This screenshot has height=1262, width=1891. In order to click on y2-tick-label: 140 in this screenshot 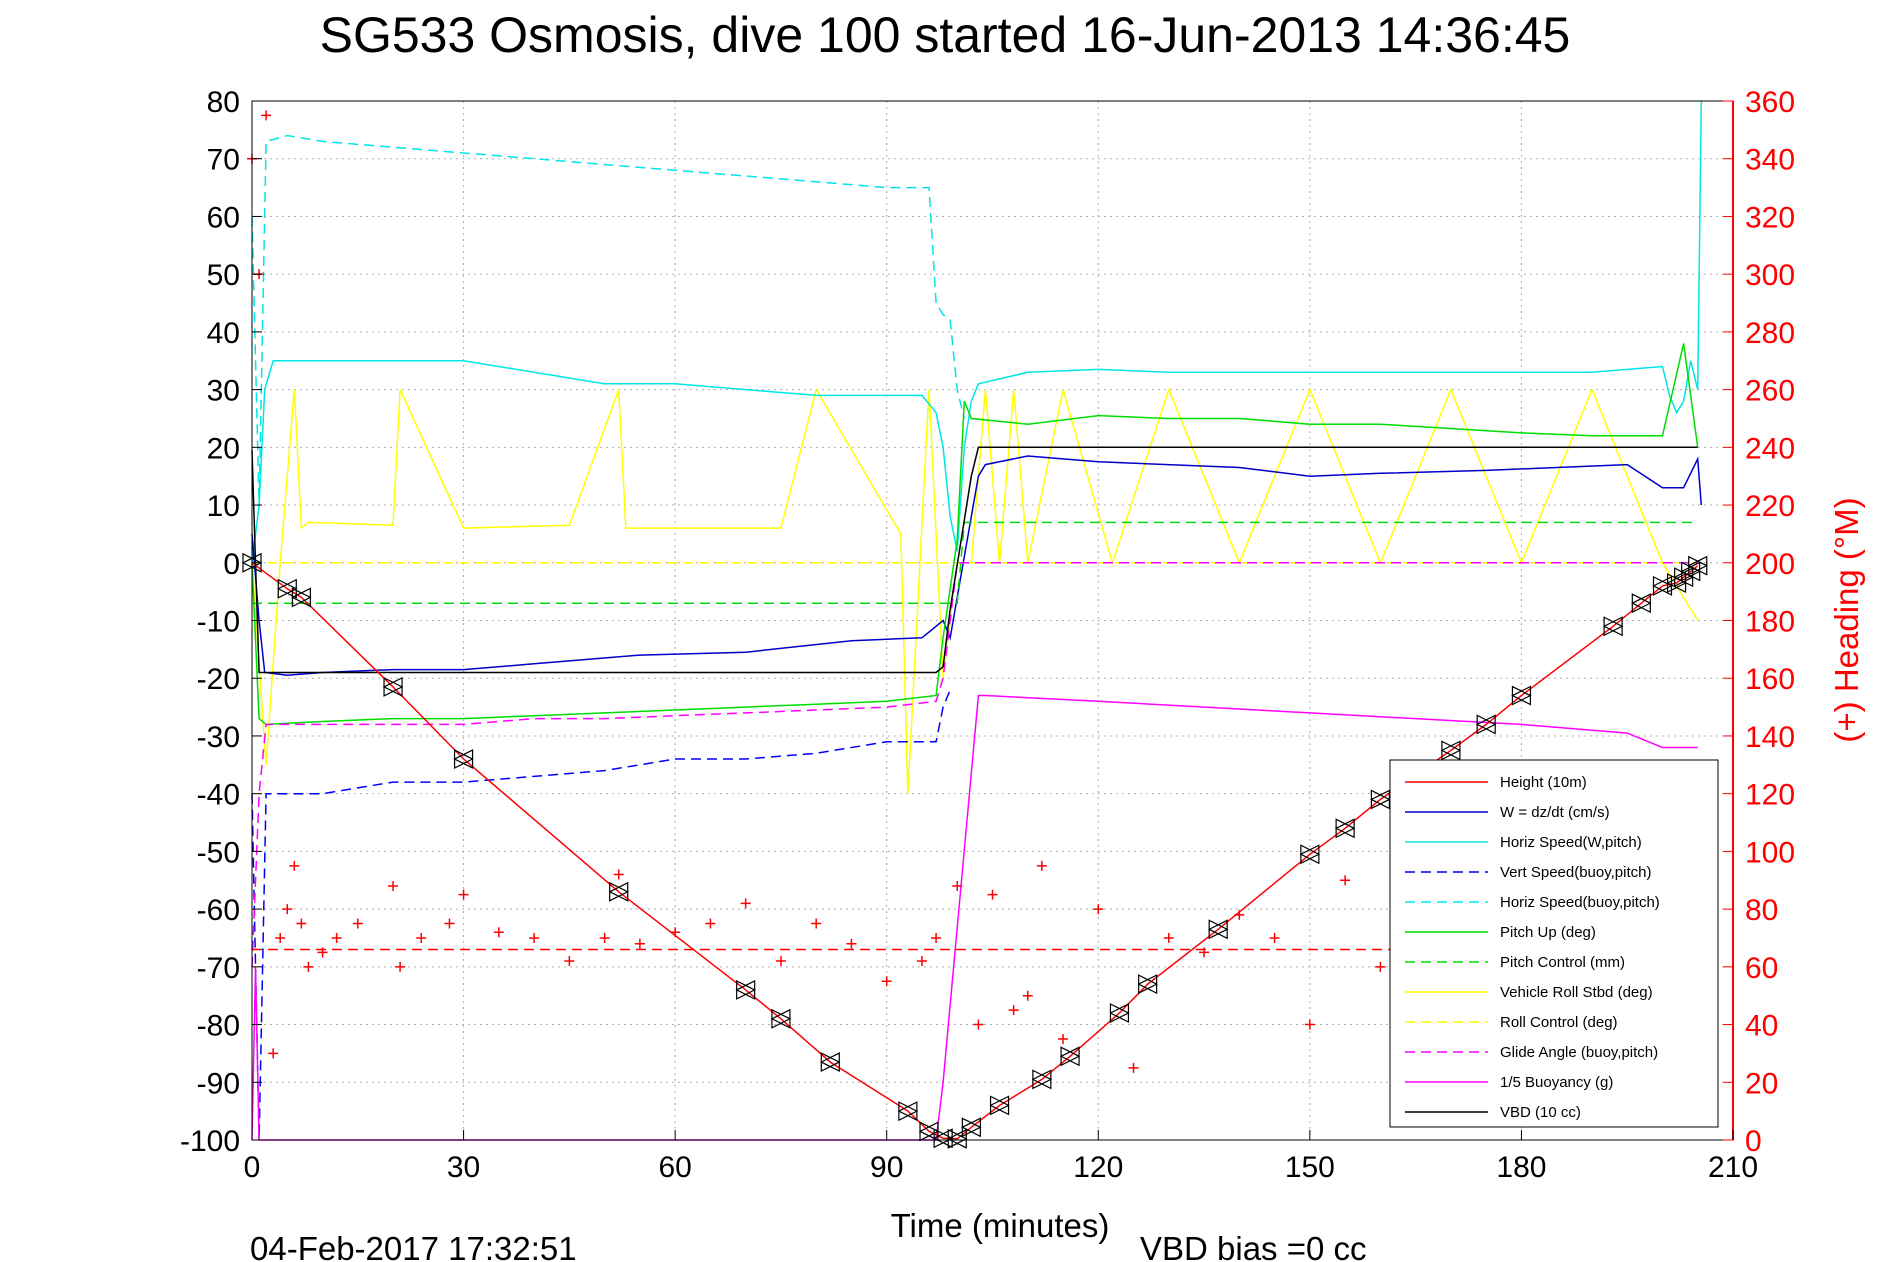, I will do `click(1770, 737)`.